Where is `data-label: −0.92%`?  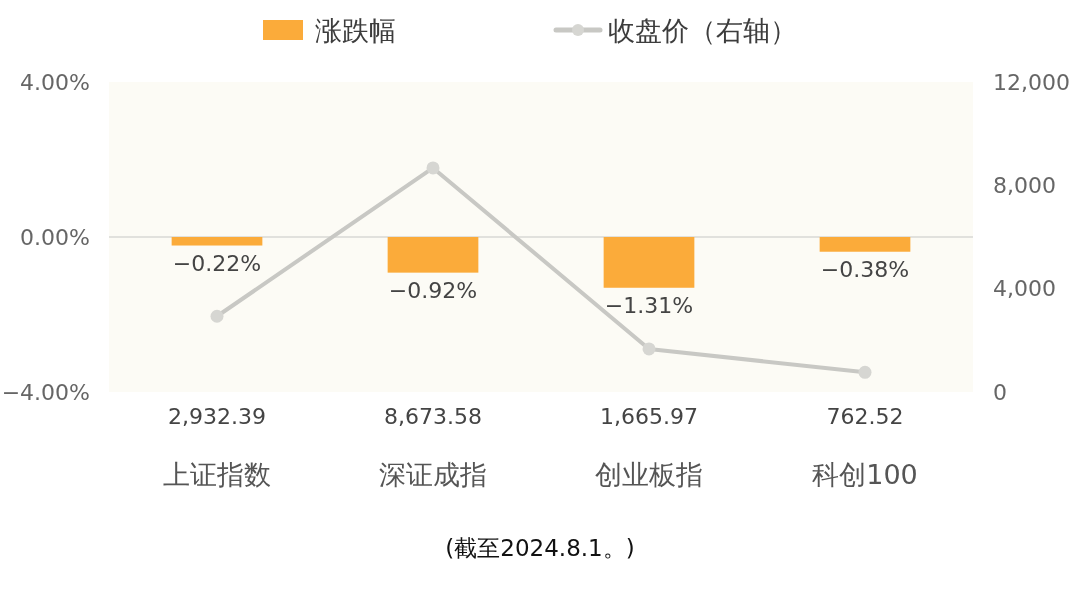
data-label: −0.92% is located at coordinates (433, 290).